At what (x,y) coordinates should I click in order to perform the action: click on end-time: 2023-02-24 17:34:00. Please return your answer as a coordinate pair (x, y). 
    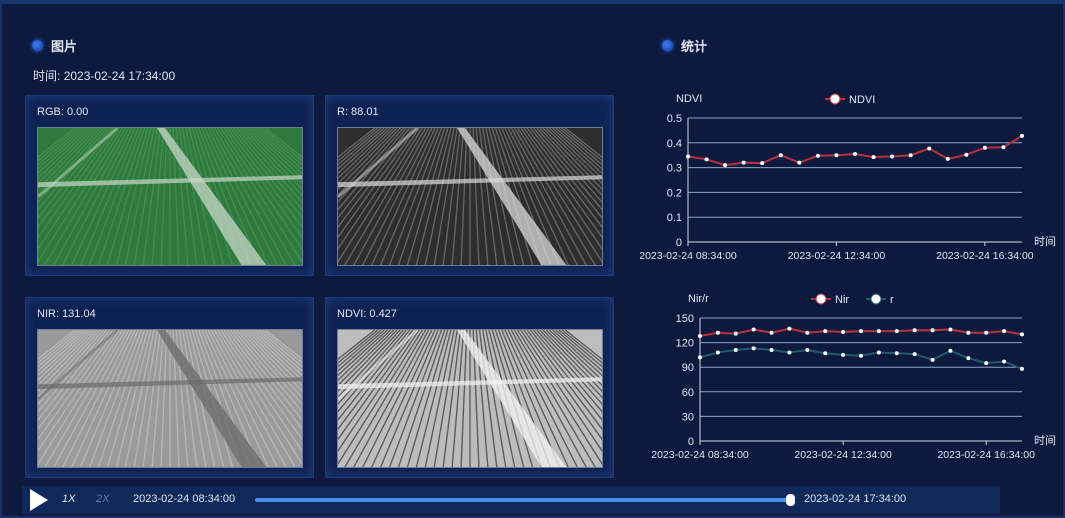
    Looking at the image, I should click on (855, 499).